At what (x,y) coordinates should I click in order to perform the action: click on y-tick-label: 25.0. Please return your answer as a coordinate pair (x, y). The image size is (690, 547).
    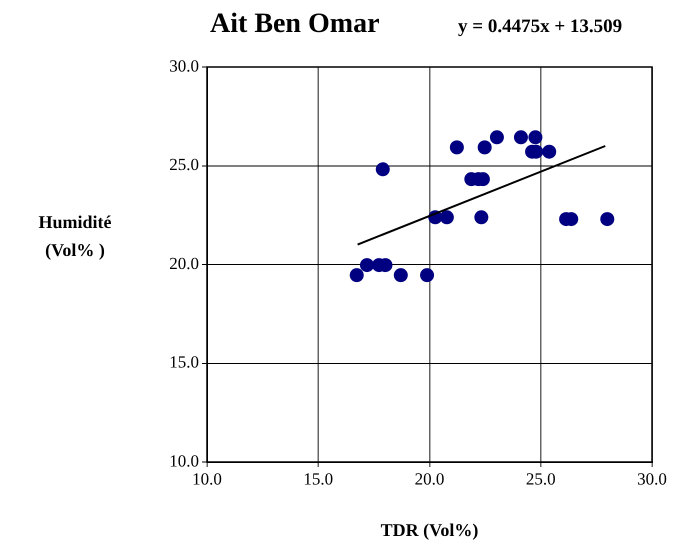
    Looking at the image, I should click on (184, 164).